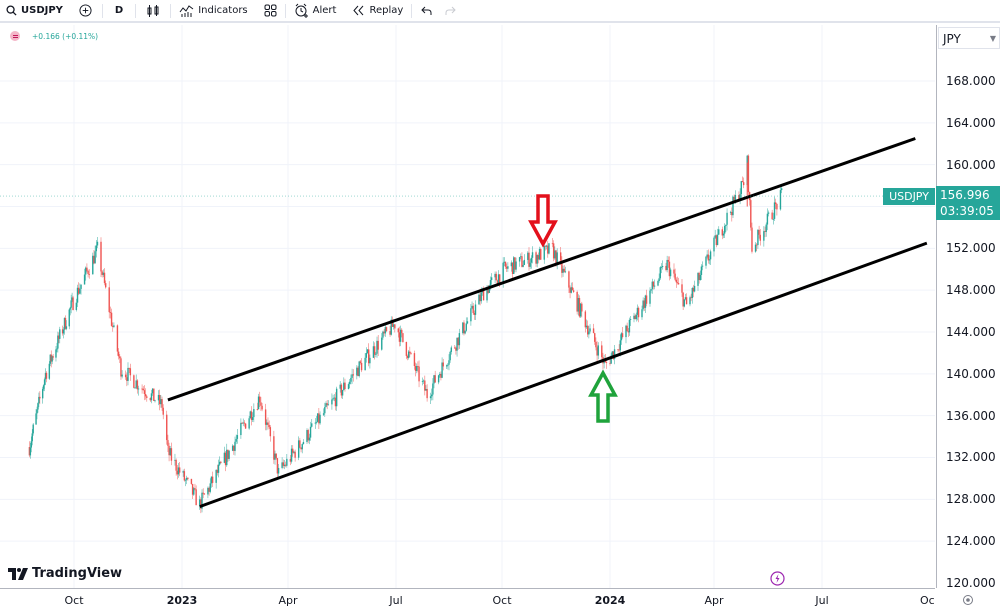 Image resolution: width=1000 pixels, height=612 pixels. What do you see at coordinates (971, 122) in the screenshot?
I see `price-axis-label: 164.000` at bounding box center [971, 122].